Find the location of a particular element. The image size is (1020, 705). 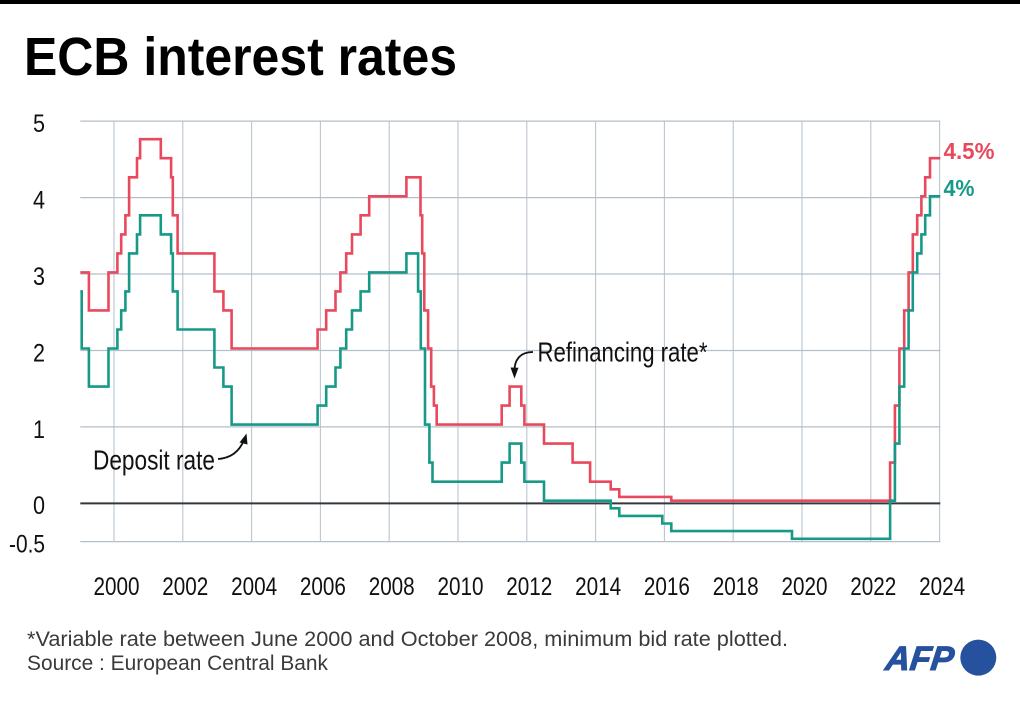

svg-text: ECB interest rates is located at coordinates (240, 57).